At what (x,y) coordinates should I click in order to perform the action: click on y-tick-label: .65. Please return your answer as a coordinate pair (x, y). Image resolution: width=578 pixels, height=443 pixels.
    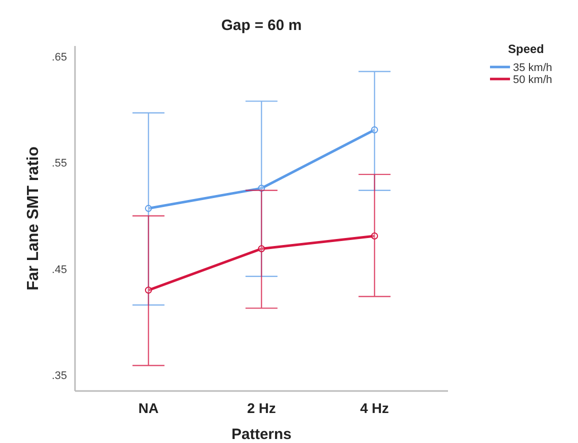
    Looking at the image, I should click on (59, 57).